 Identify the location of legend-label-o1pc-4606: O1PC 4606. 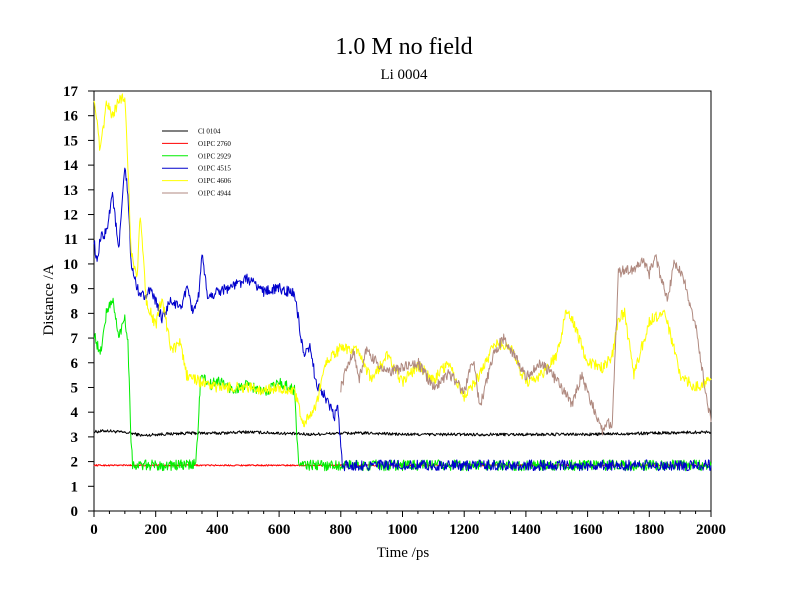
(214, 181).